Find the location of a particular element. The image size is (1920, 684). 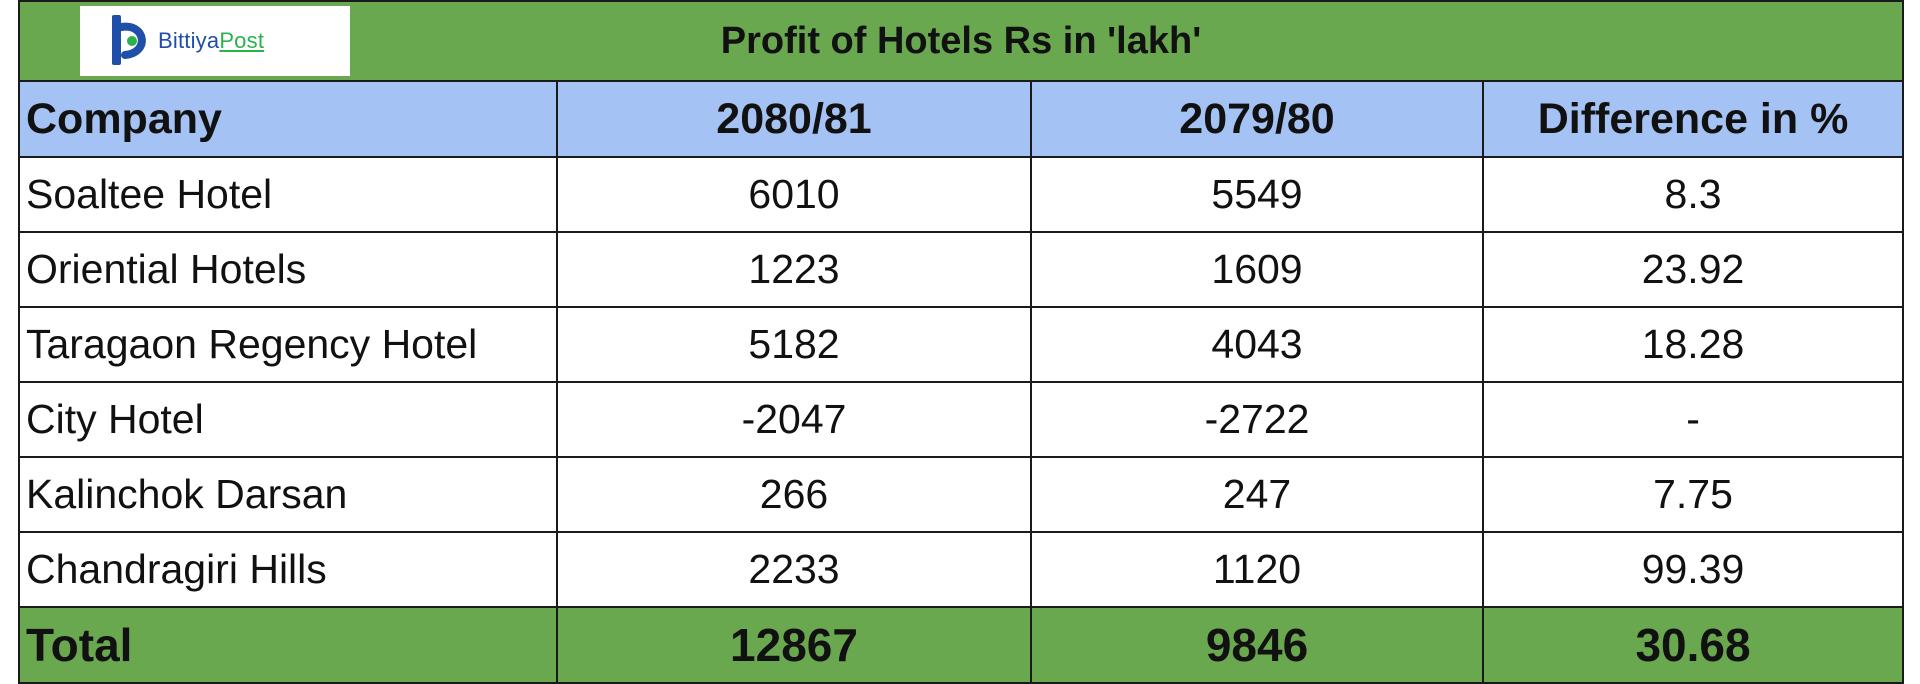

value-cell: 23.92 is located at coordinates (1693, 269).